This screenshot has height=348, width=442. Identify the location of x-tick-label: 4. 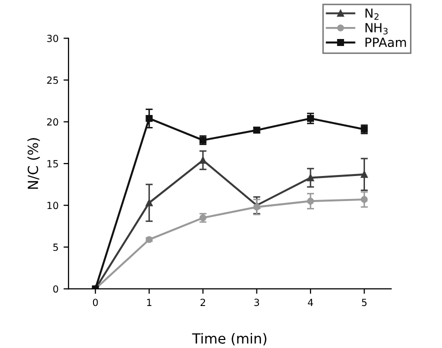
(311, 302).